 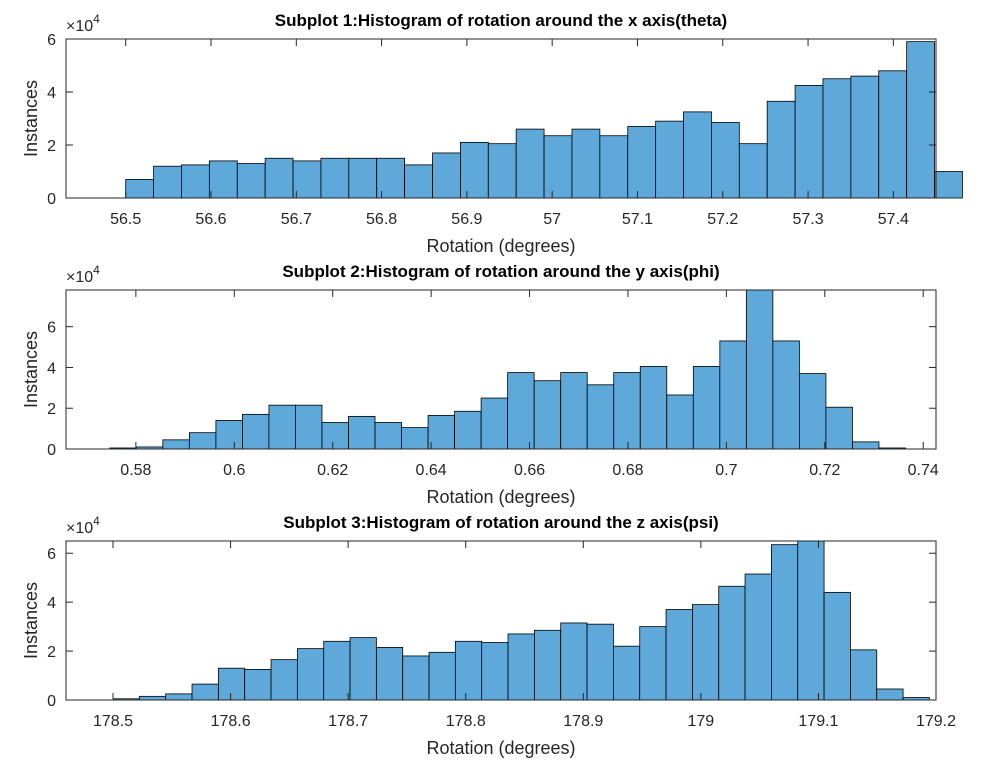 What do you see at coordinates (348, 721) in the screenshot?
I see `x-tick-label: 178.7` at bounding box center [348, 721].